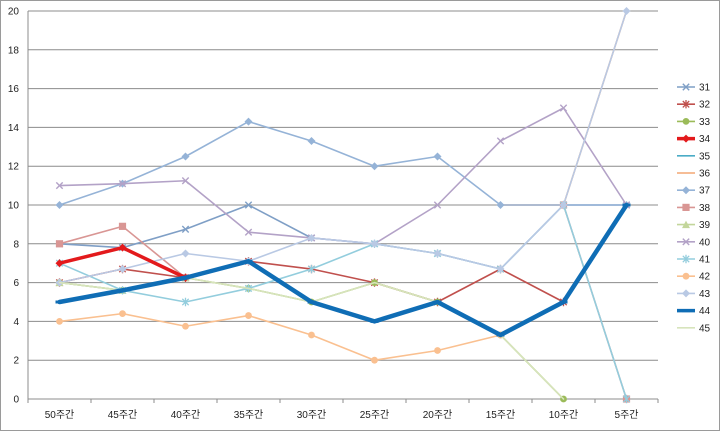 The width and height of the screenshot is (720, 431). What do you see at coordinates (501, 415) in the screenshot?
I see `x-tick-label: 15주간` at bounding box center [501, 415].